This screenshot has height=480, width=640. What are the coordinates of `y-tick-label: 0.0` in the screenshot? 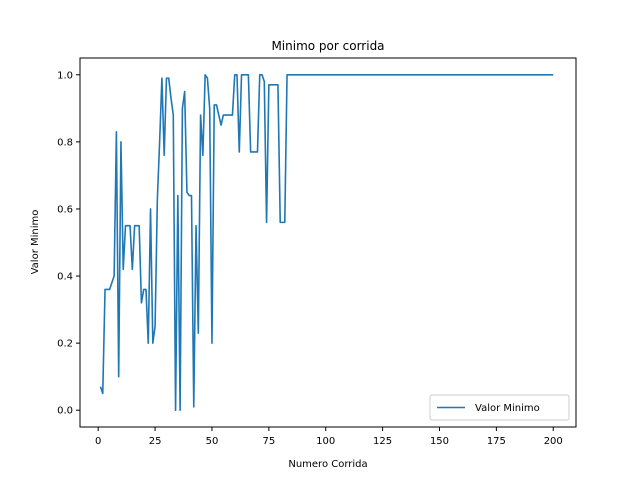 It's located at (65, 411).